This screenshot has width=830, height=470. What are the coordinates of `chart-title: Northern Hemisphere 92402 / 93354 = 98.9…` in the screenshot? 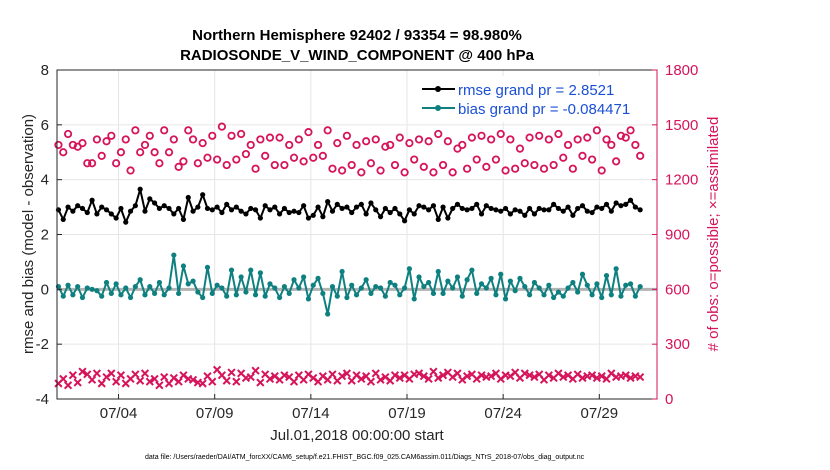 It's located at (357, 35).